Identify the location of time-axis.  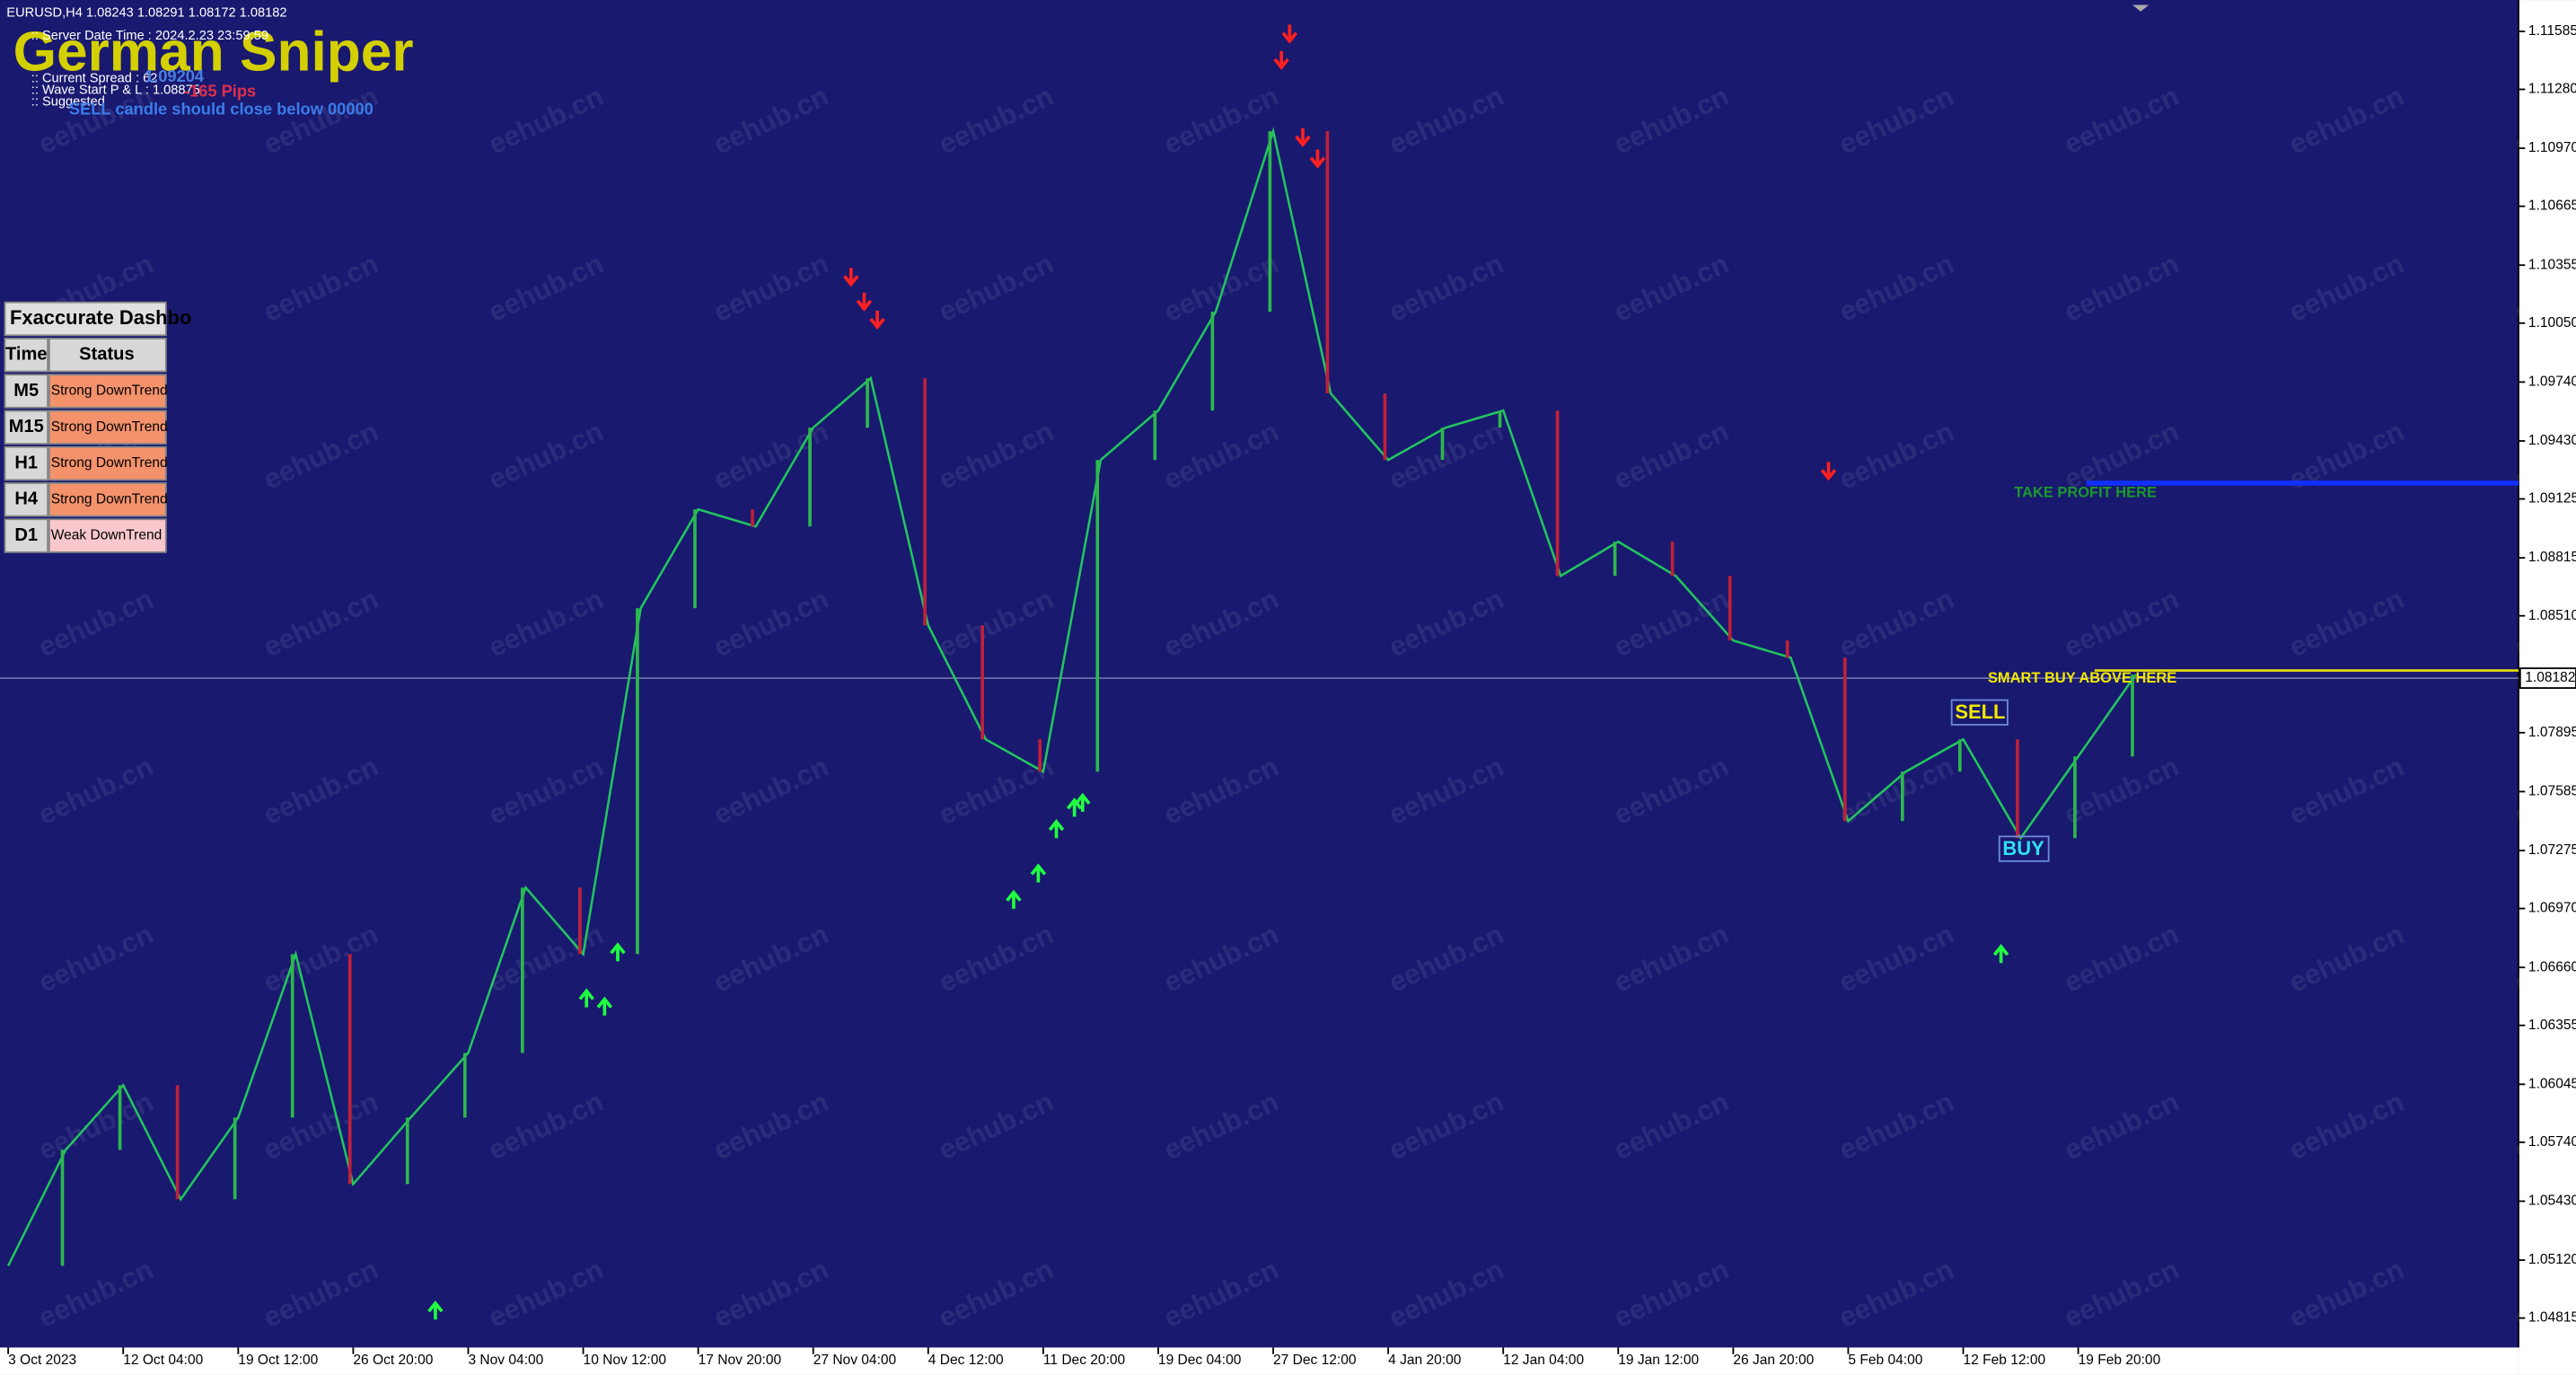
(1259, 1361).